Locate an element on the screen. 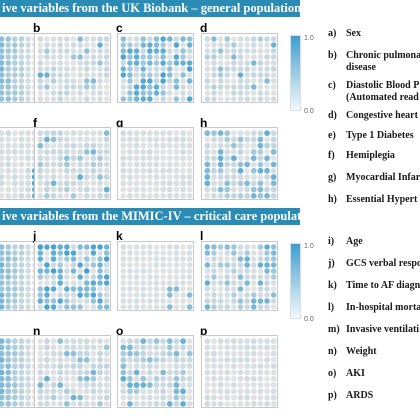 The height and width of the screenshot is (420, 420). legend-item: i) Age is located at coordinates (374, 242).